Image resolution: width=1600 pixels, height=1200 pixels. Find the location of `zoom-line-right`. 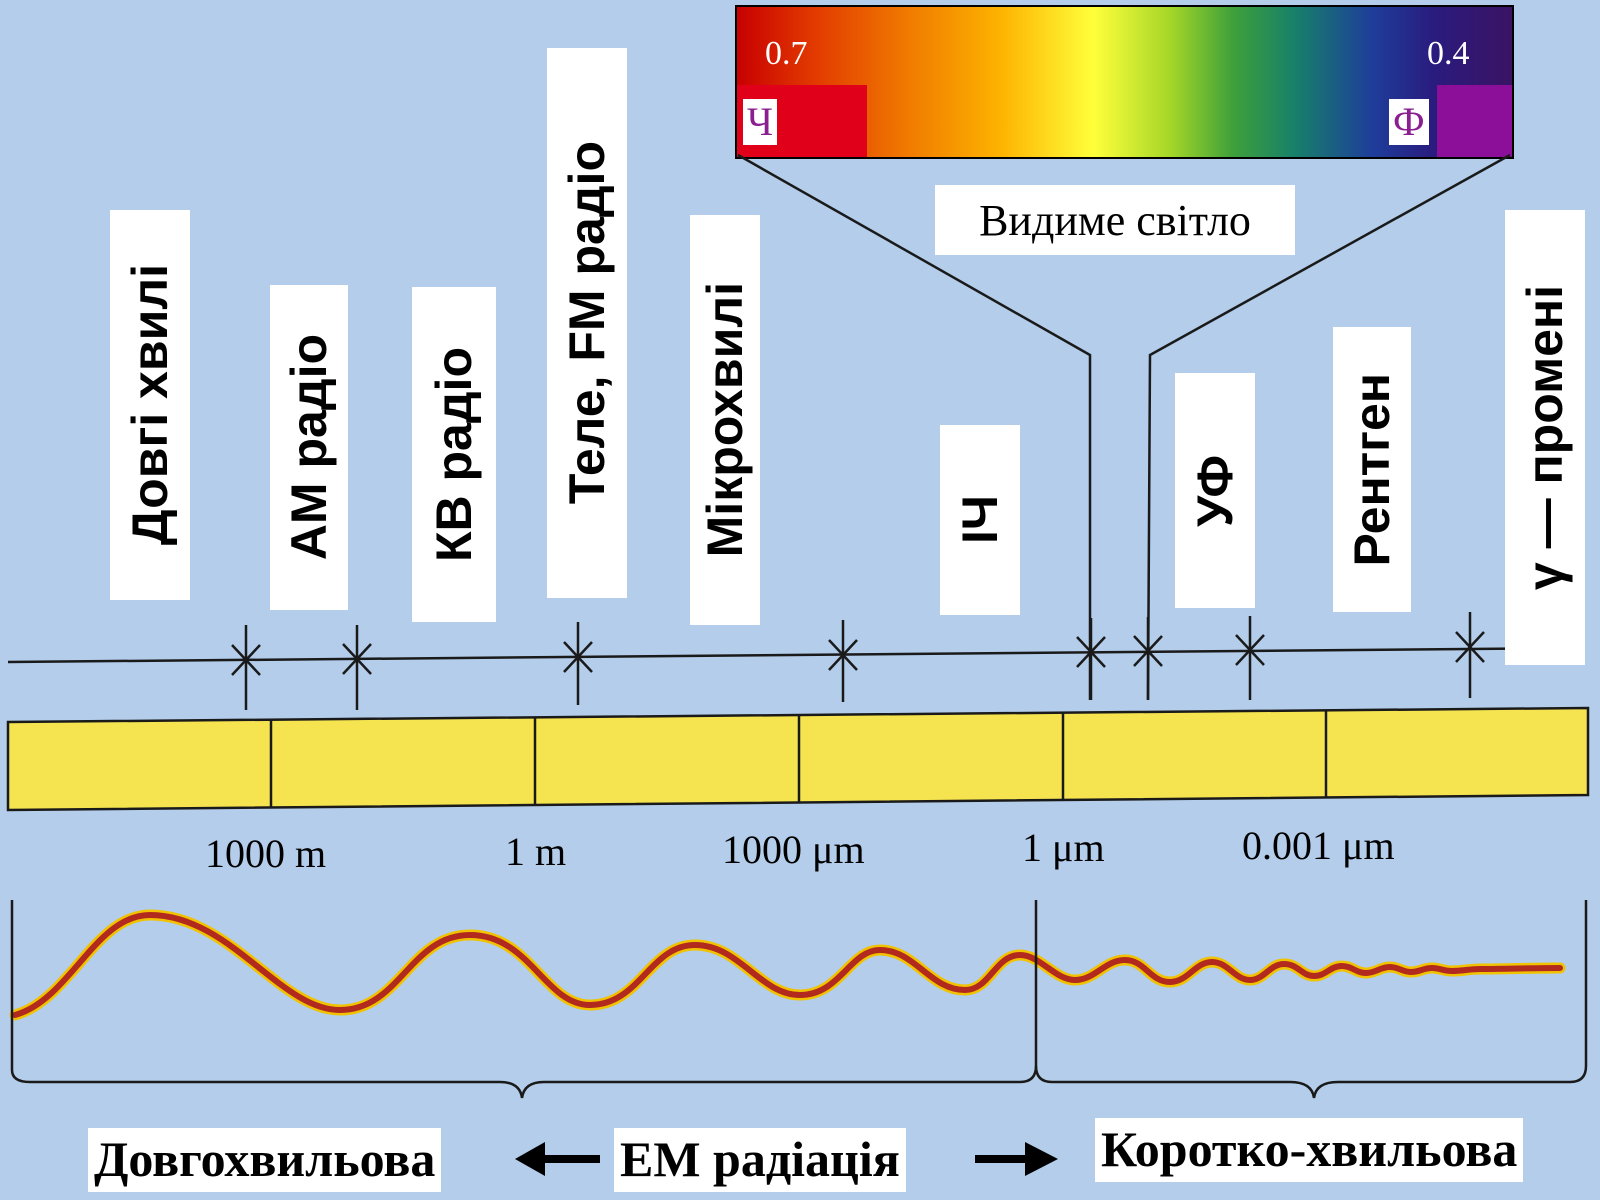

zoom-line-right is located at coordinates (1328, 427).